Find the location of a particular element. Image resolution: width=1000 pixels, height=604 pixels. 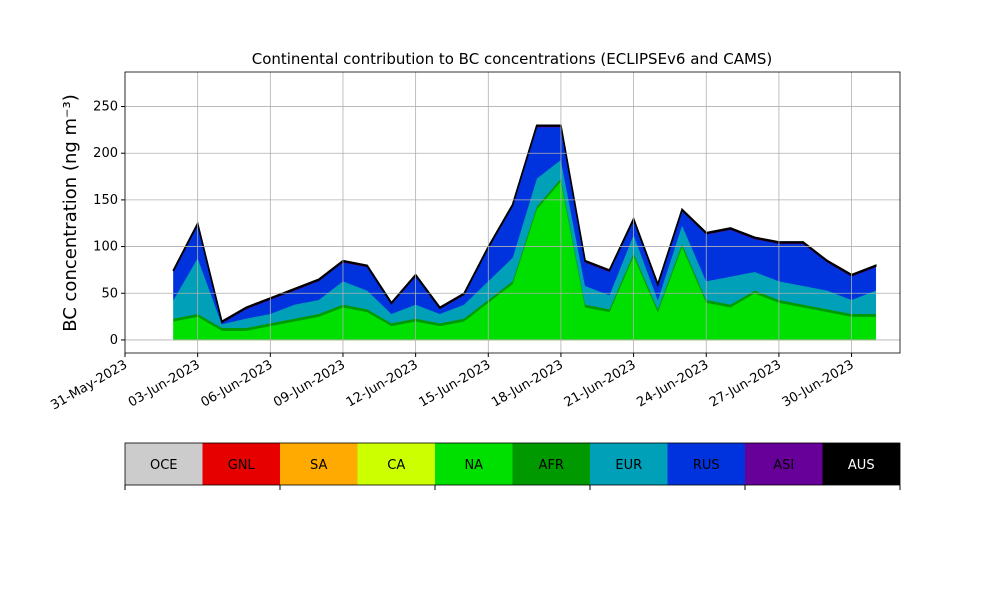

x-tick-label: 15-Jun-2023 is located at coordinates (454, 383).